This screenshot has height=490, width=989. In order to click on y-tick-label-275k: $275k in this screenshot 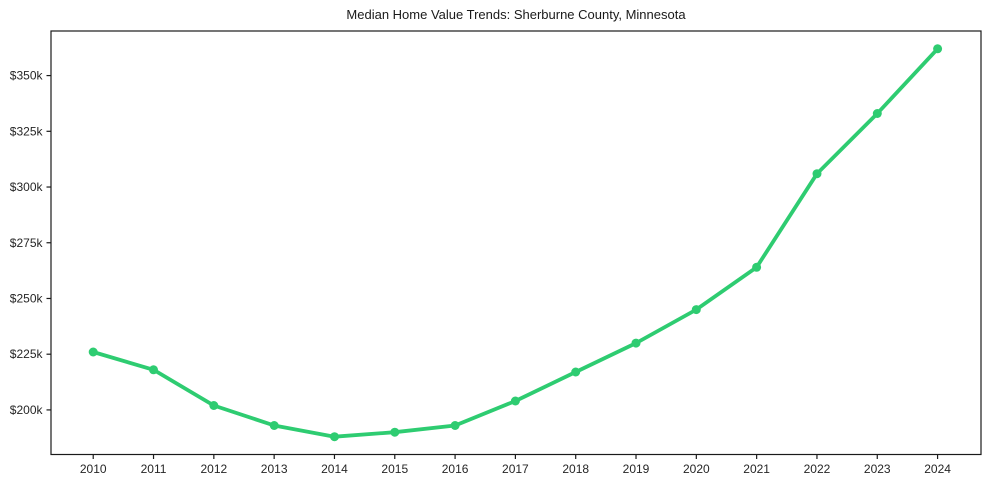, I will do `click(27, 243)`.